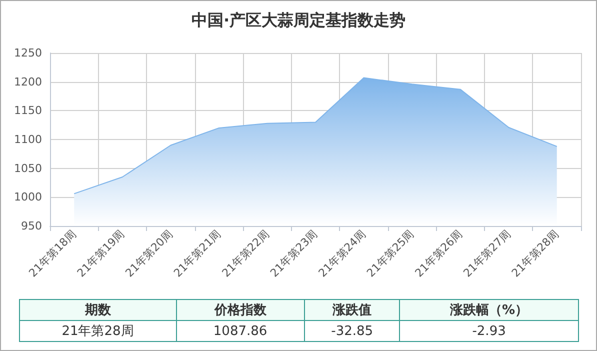 The height and width of the screenshot is (351, 597). Describe the element at coordinates (28, 53) in the screenshot. I see `y-tick-label: 1250` at that location.